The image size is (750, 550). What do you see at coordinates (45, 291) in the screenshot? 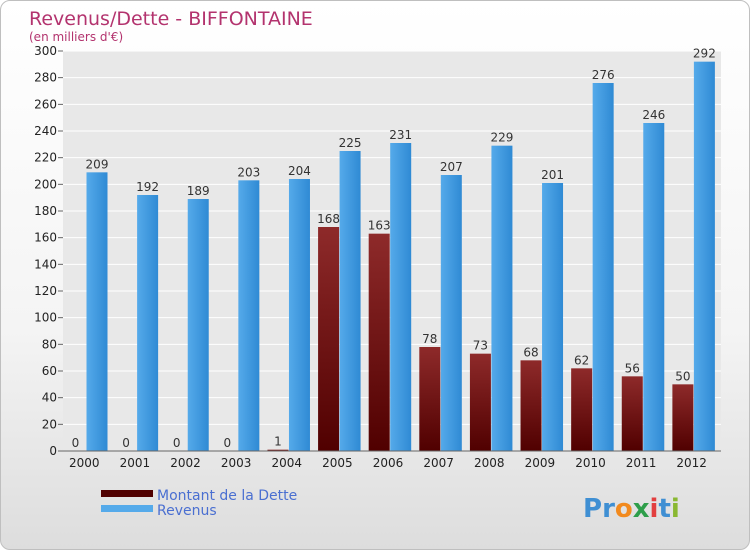
I see `y-tick-label: 120` at bounding box center [45, 291].